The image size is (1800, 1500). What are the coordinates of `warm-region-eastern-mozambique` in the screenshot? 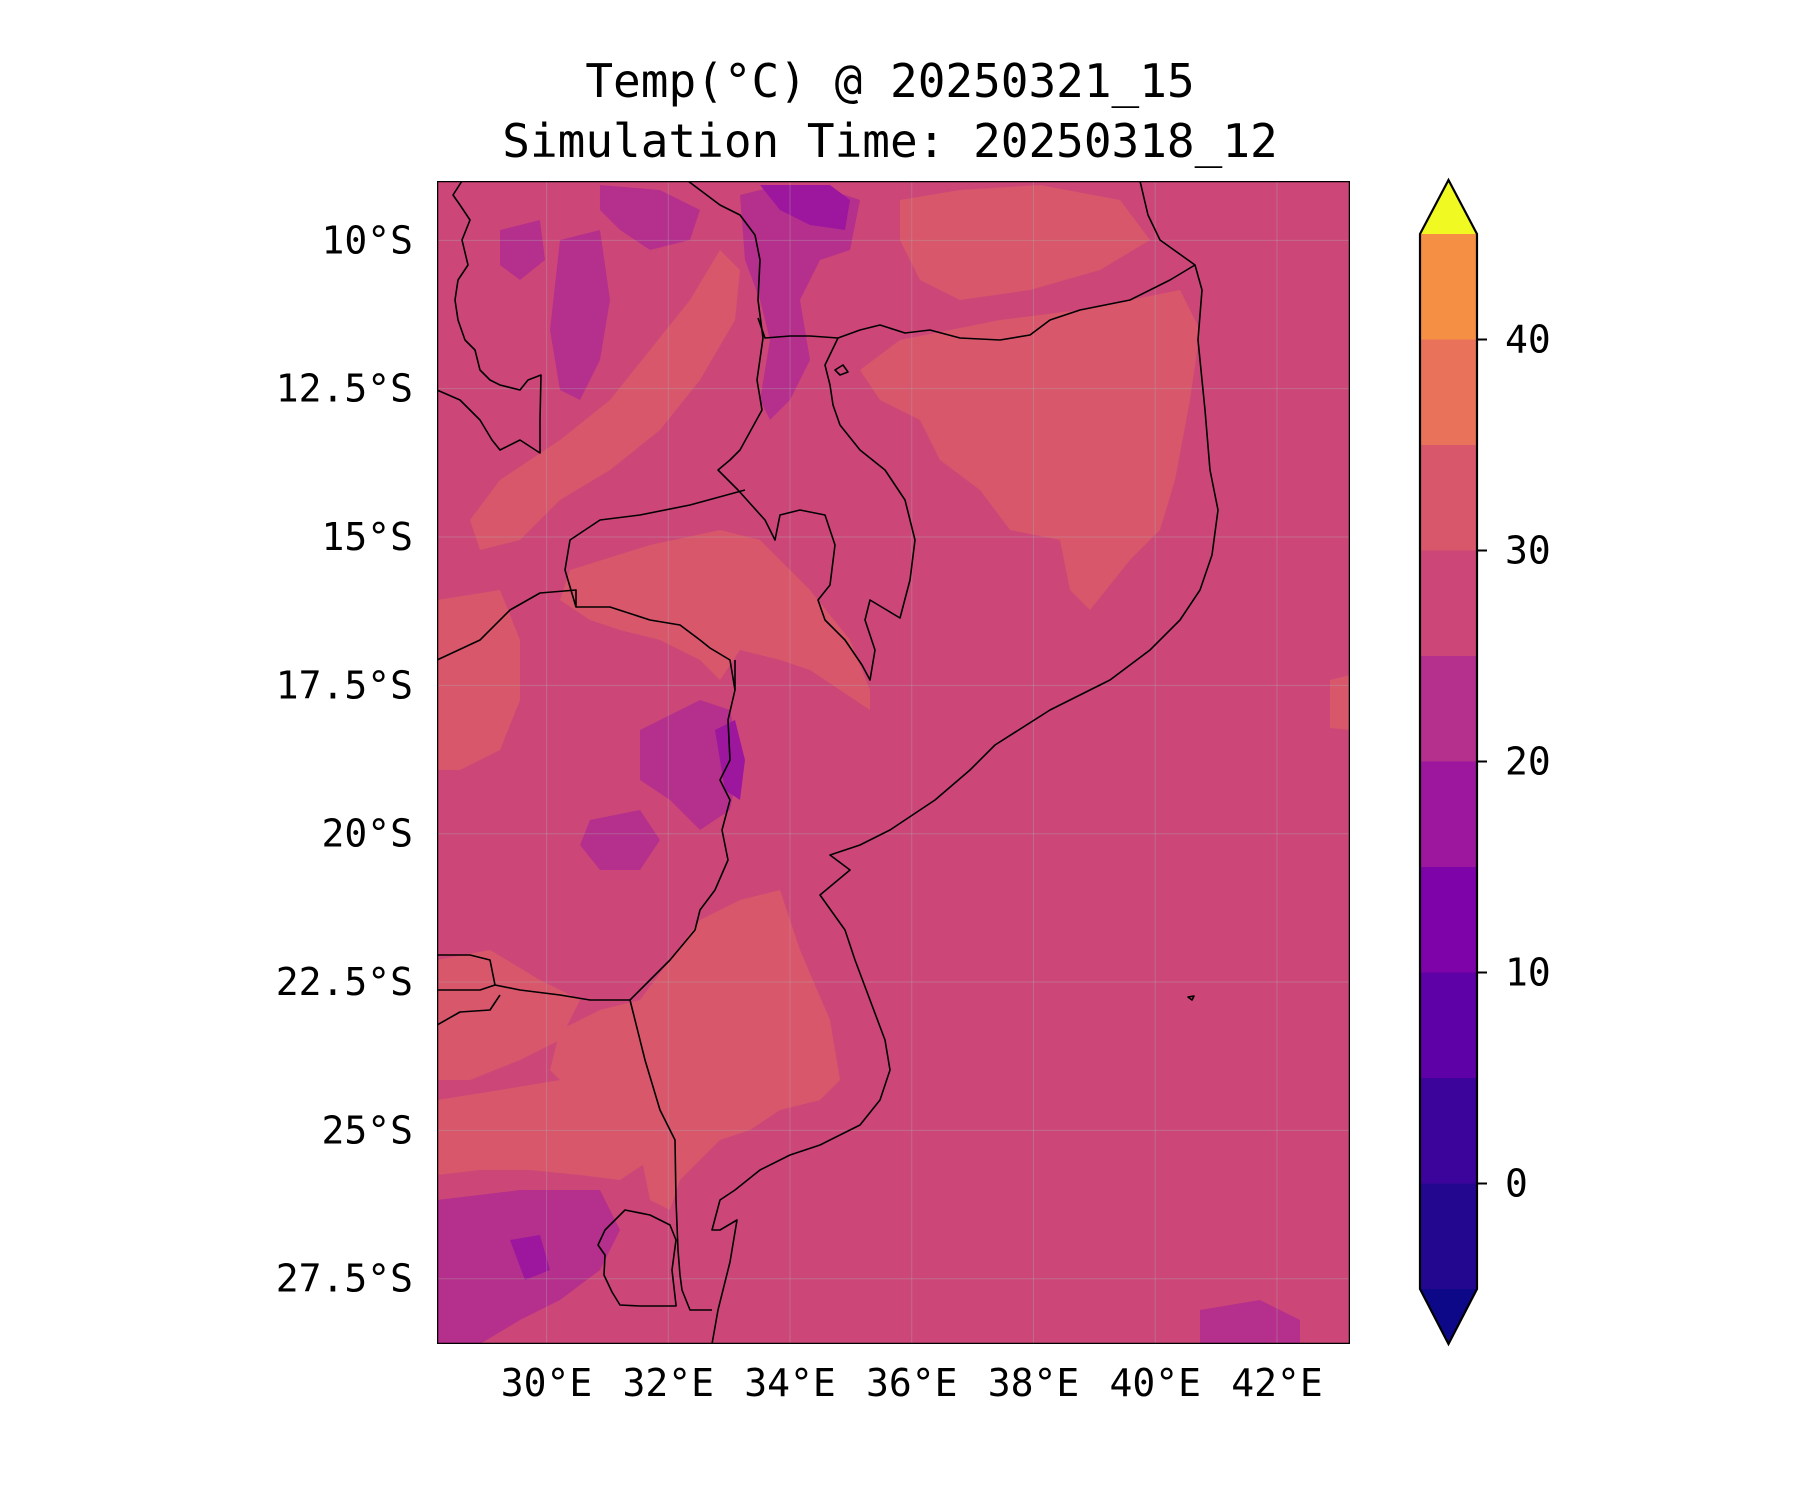 It's located at (1030, 450).